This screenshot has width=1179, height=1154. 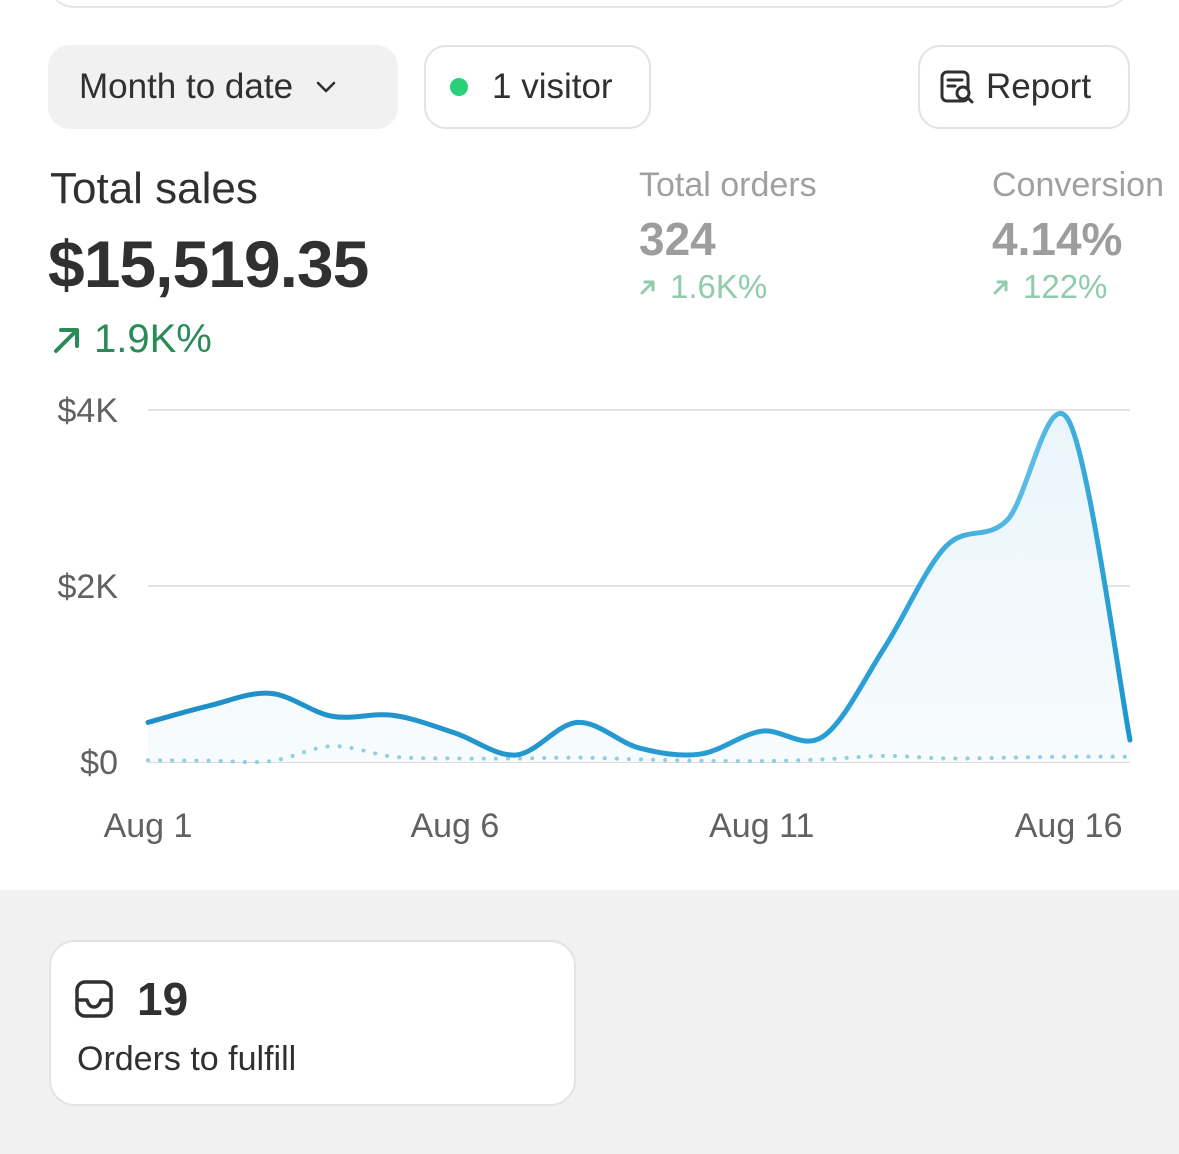 I want to click on conversion-change: 122%, so click(x=1049, y=287).